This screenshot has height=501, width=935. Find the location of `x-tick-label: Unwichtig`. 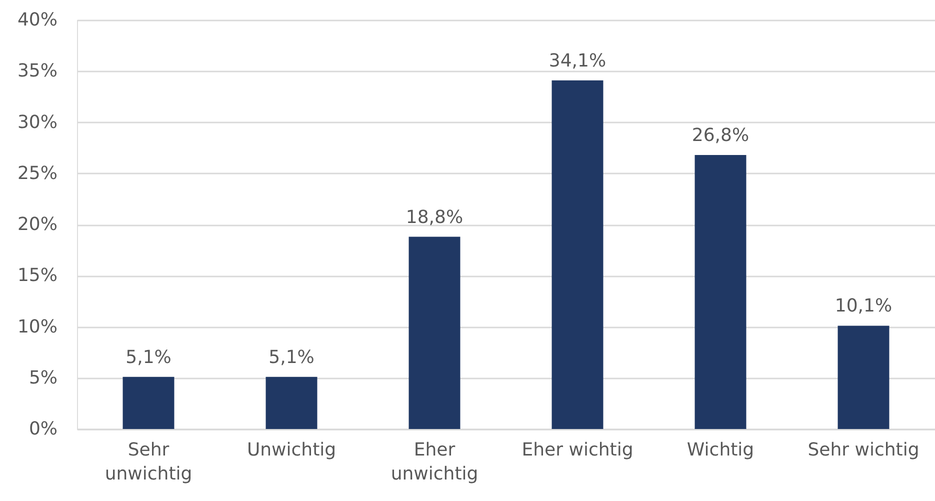

x-tick-label: Unwichtig is located at coordinates (291, 450).